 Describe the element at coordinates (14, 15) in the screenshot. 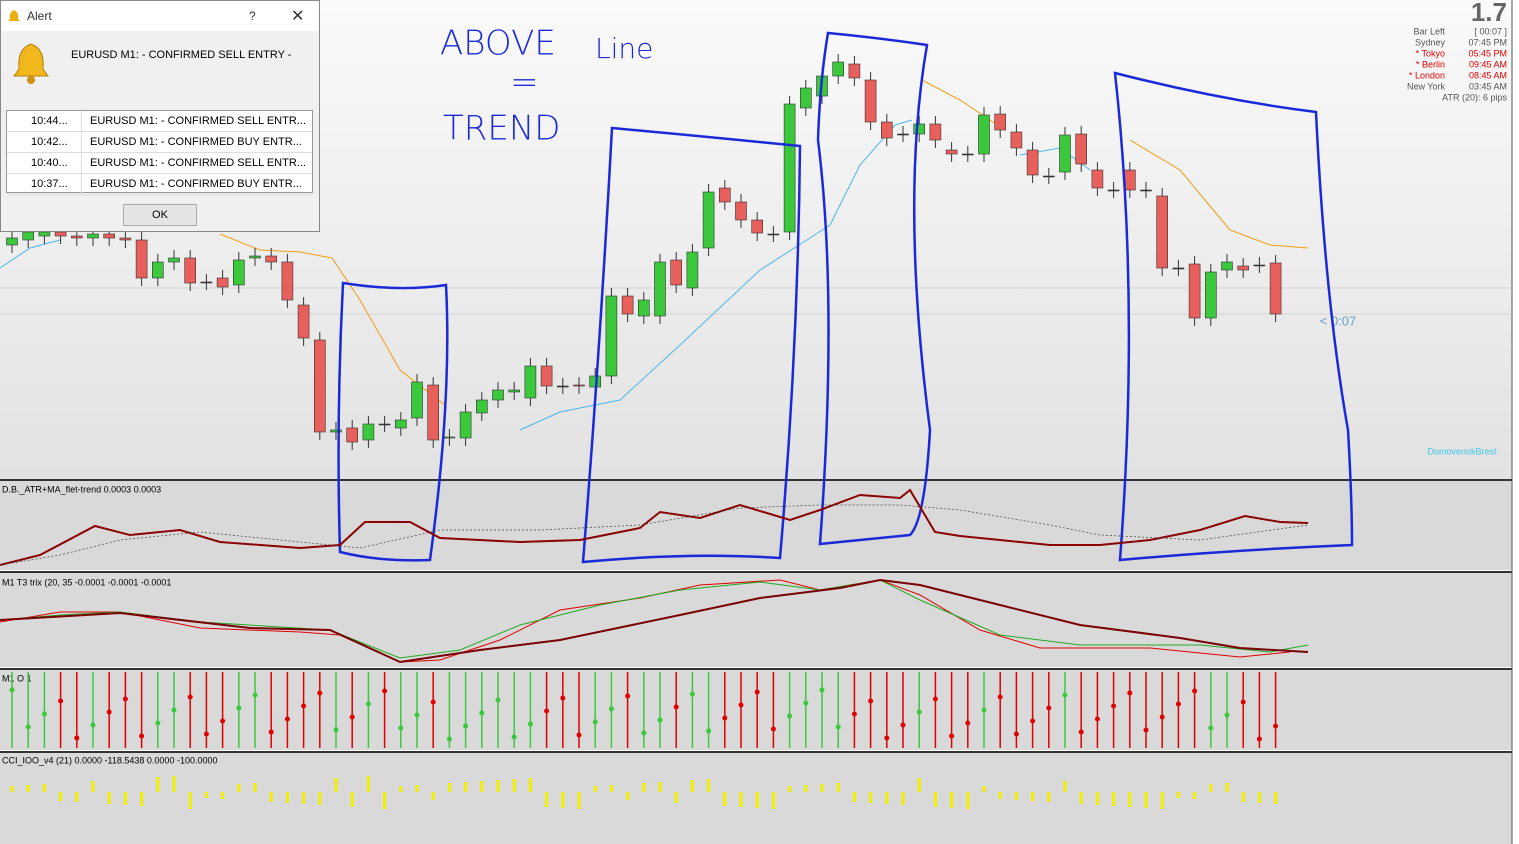

I see `bell-icon` at that location.